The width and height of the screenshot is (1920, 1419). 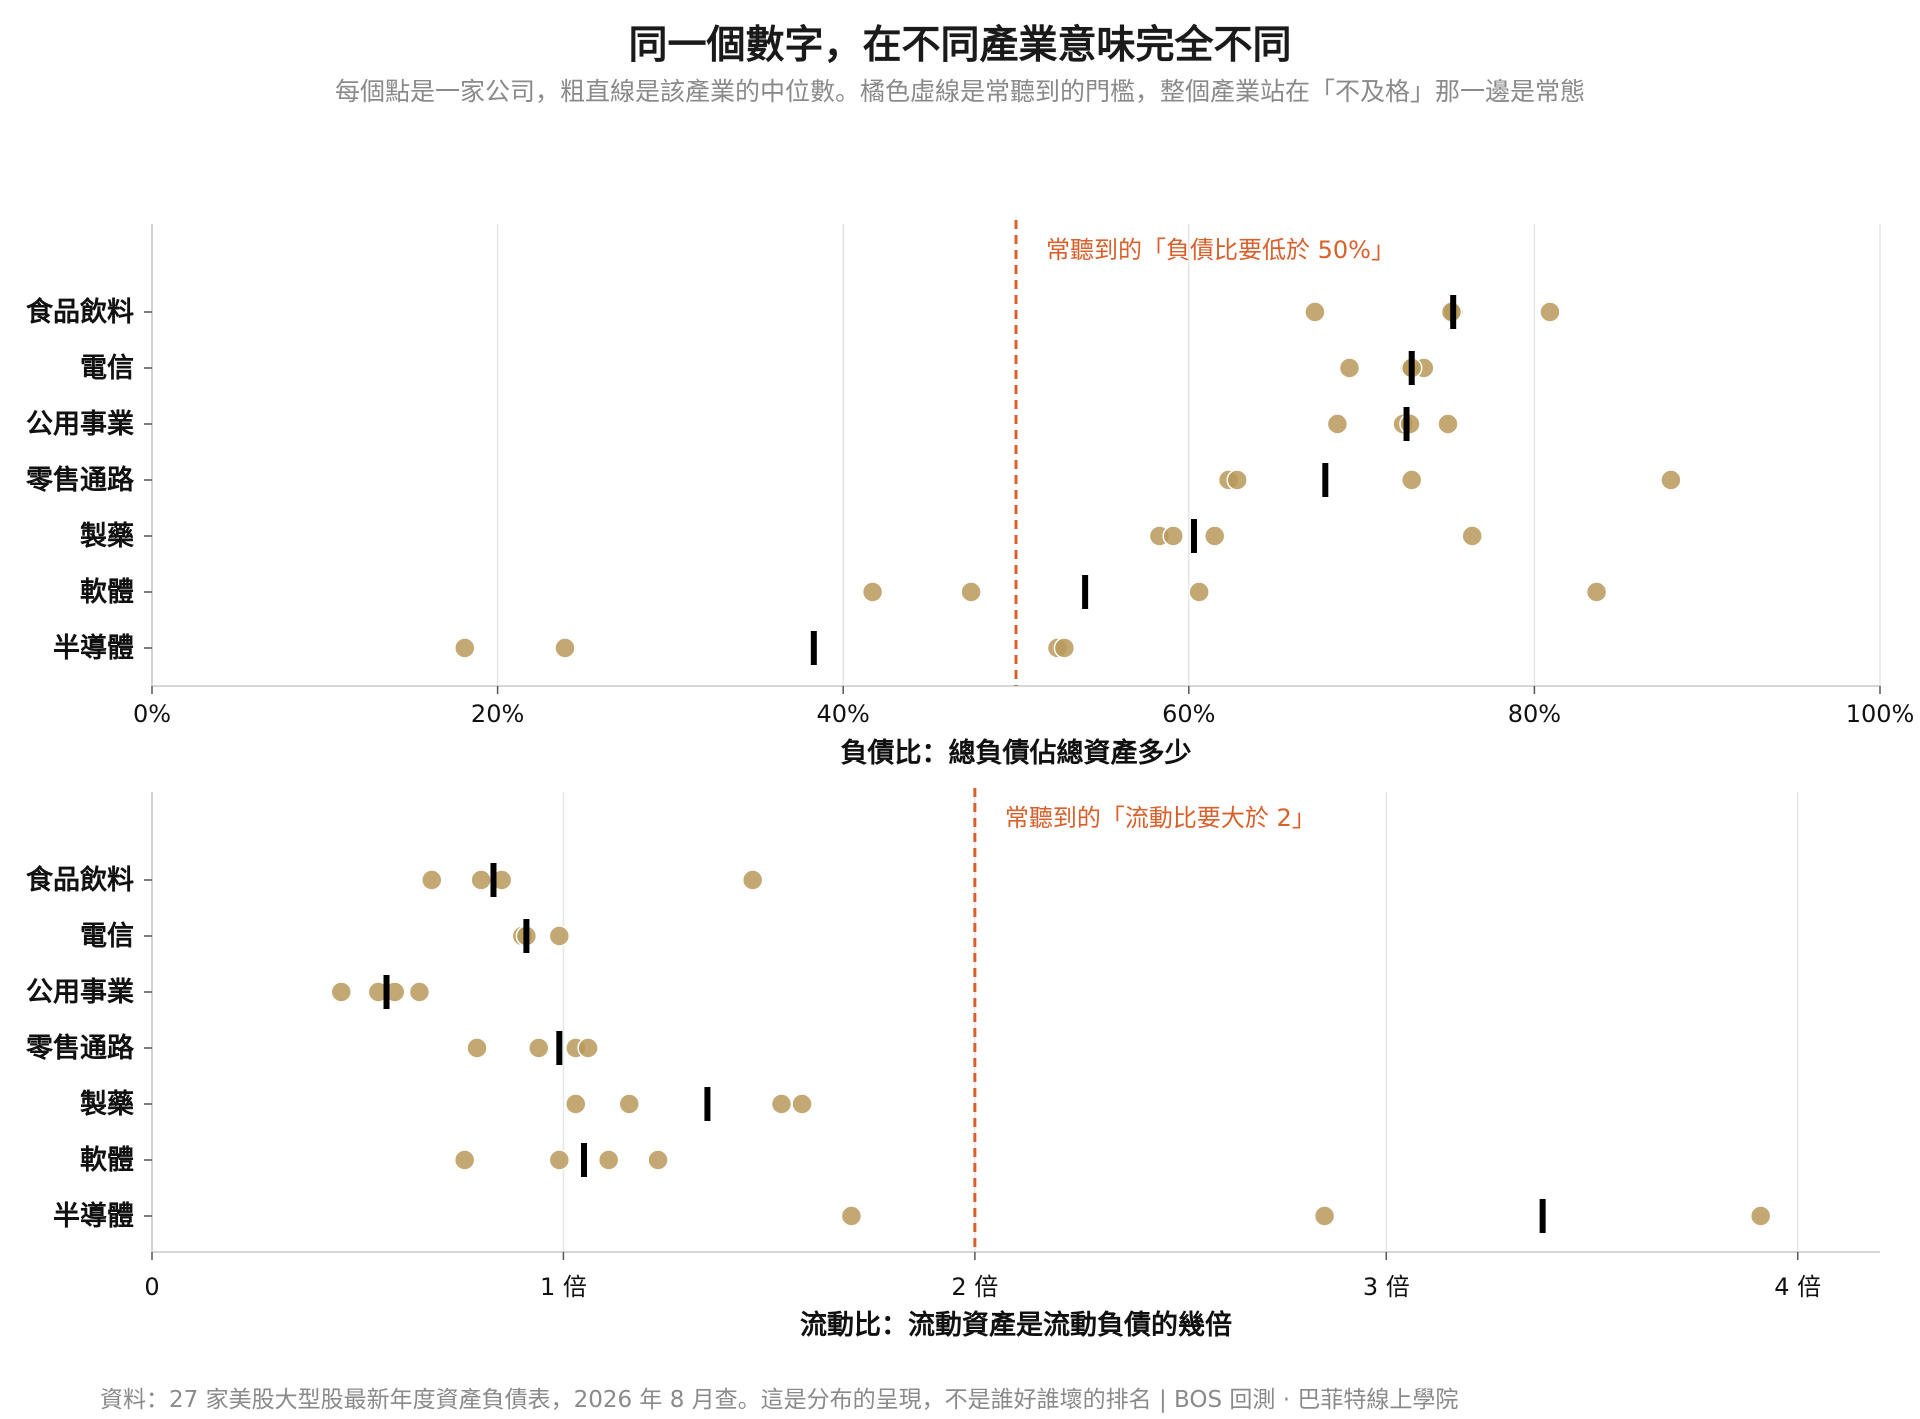 What do you see at coordinates (843, 714) in the screenshot?
I see `x-tick-label: 40%` at bounding box center [843, 714].